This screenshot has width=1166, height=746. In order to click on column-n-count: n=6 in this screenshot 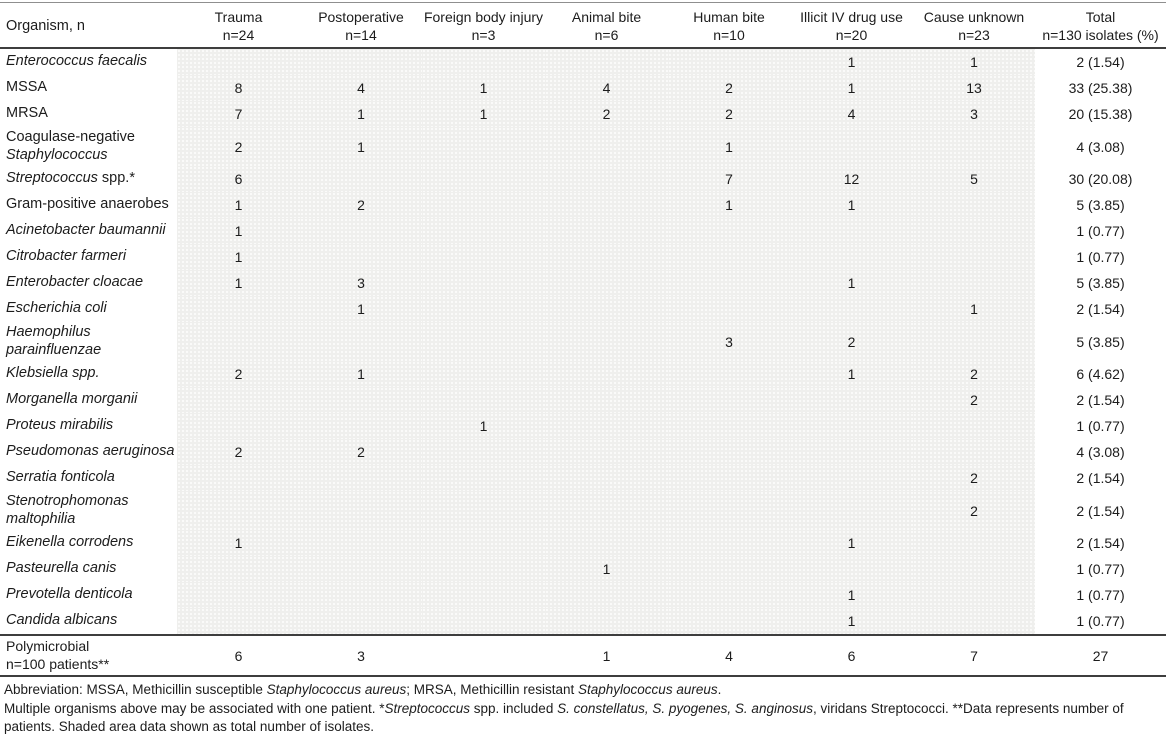, I will do `click(606, 35)`.